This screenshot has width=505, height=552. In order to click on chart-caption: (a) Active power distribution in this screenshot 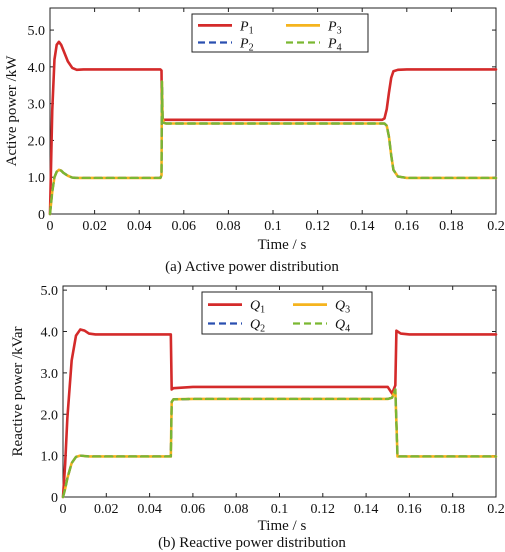, I will do `click(252, 267)`.